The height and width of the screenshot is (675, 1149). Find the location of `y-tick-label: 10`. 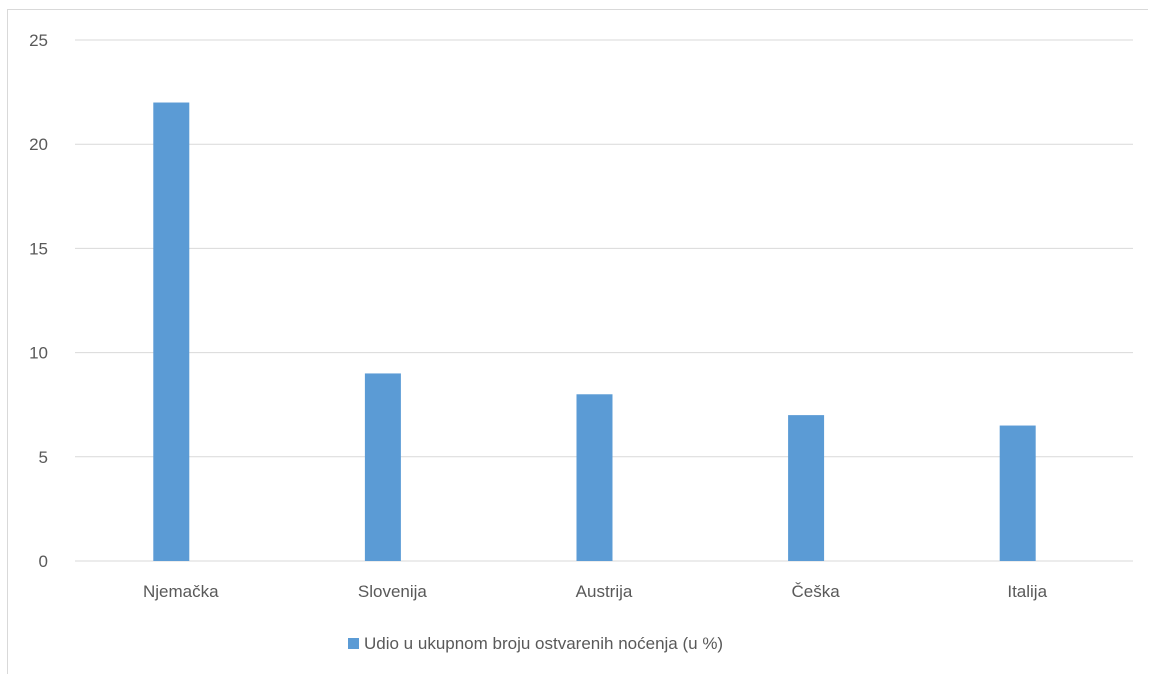

y-tick-label: 10 is located at coordinates (38, 353).